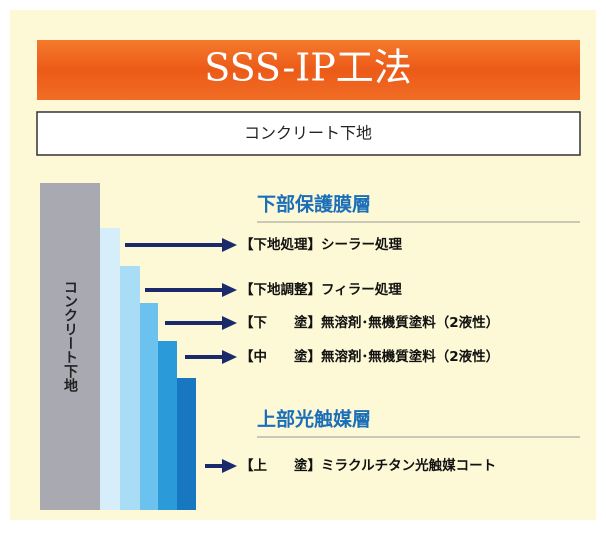 This screenshot has height=534, width=606. Describe the element at coordinates (321, 289) in the screenshot. I see `layer-label: 【下地調整】フィラー処理` at that location.